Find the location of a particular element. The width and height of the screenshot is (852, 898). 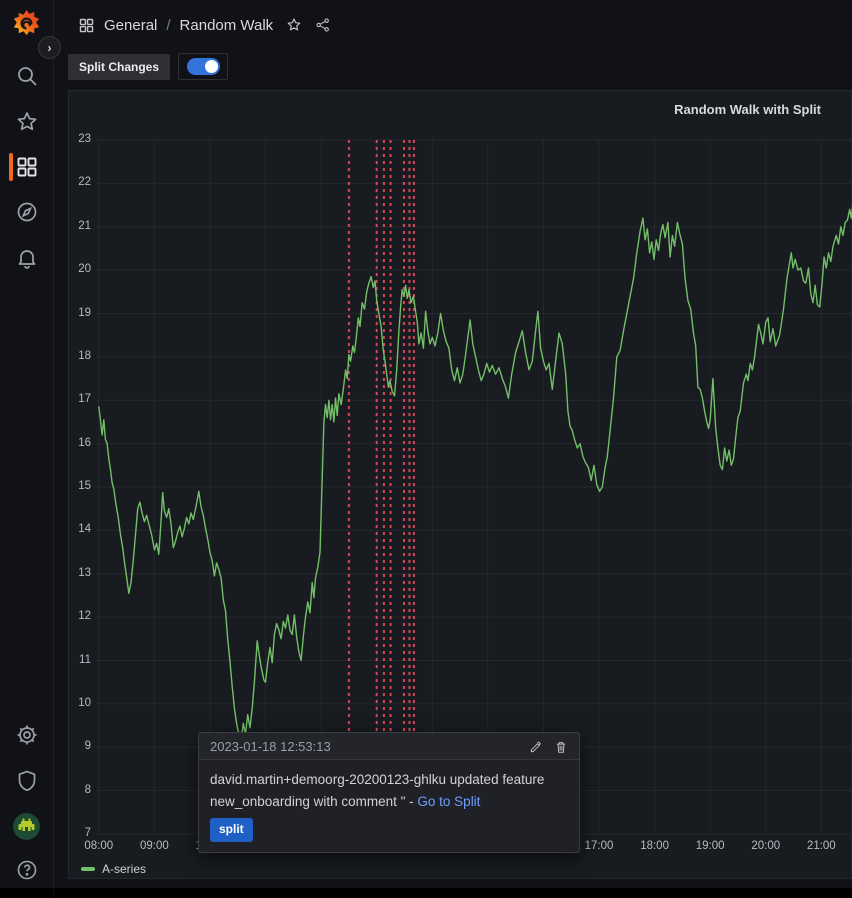

toggle-pill is located at coordinates (203, 66).